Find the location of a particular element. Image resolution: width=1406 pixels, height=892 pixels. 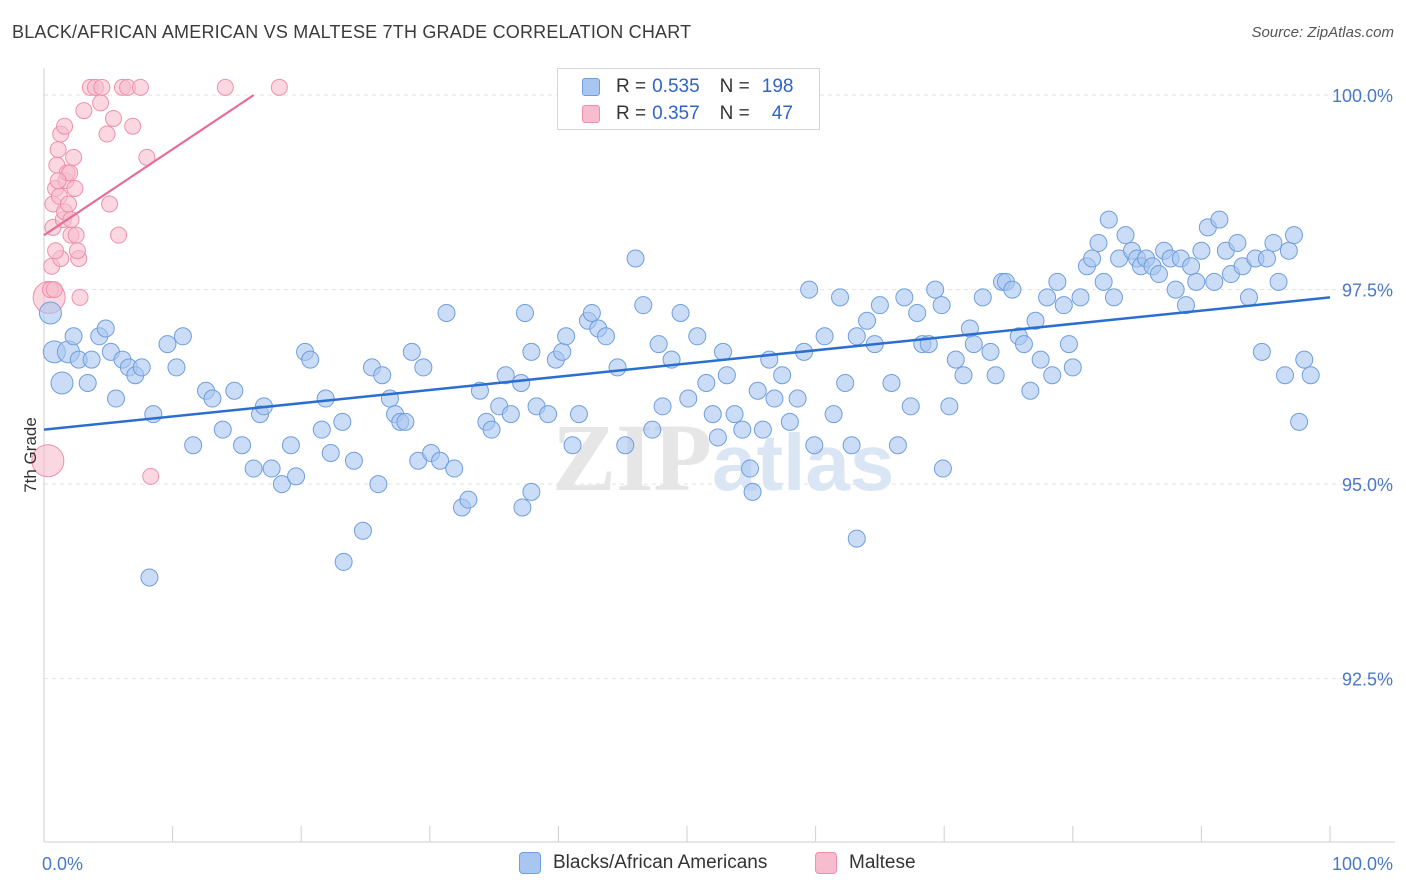

y-tick-label: 100.0% is located at coordinates (1362, 96).